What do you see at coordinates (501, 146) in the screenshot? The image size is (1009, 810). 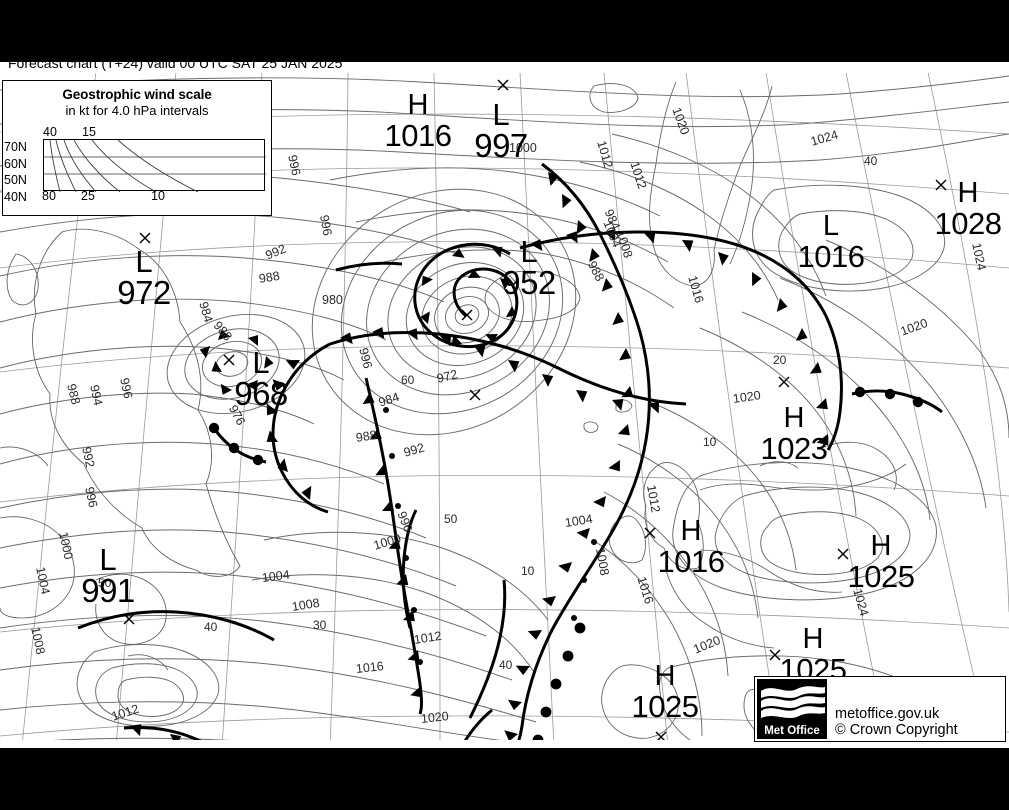 I see `pressure-centre-value: 997` at bounding box center [501, 146].